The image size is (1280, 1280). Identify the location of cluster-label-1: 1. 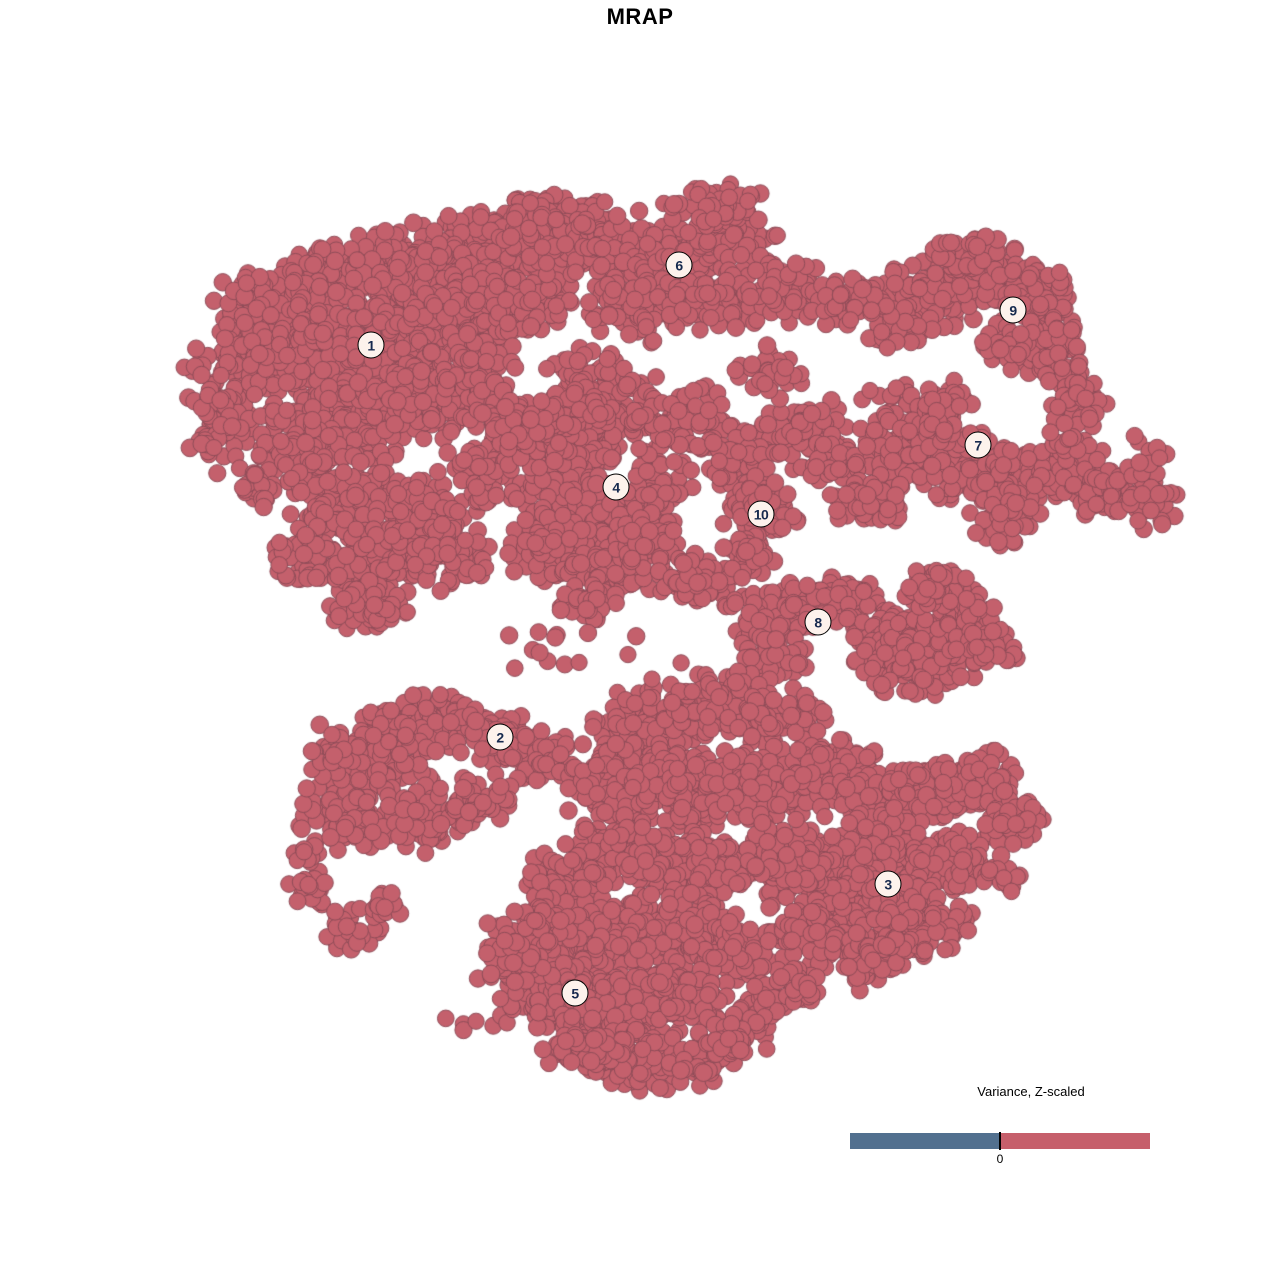
(371, 345).